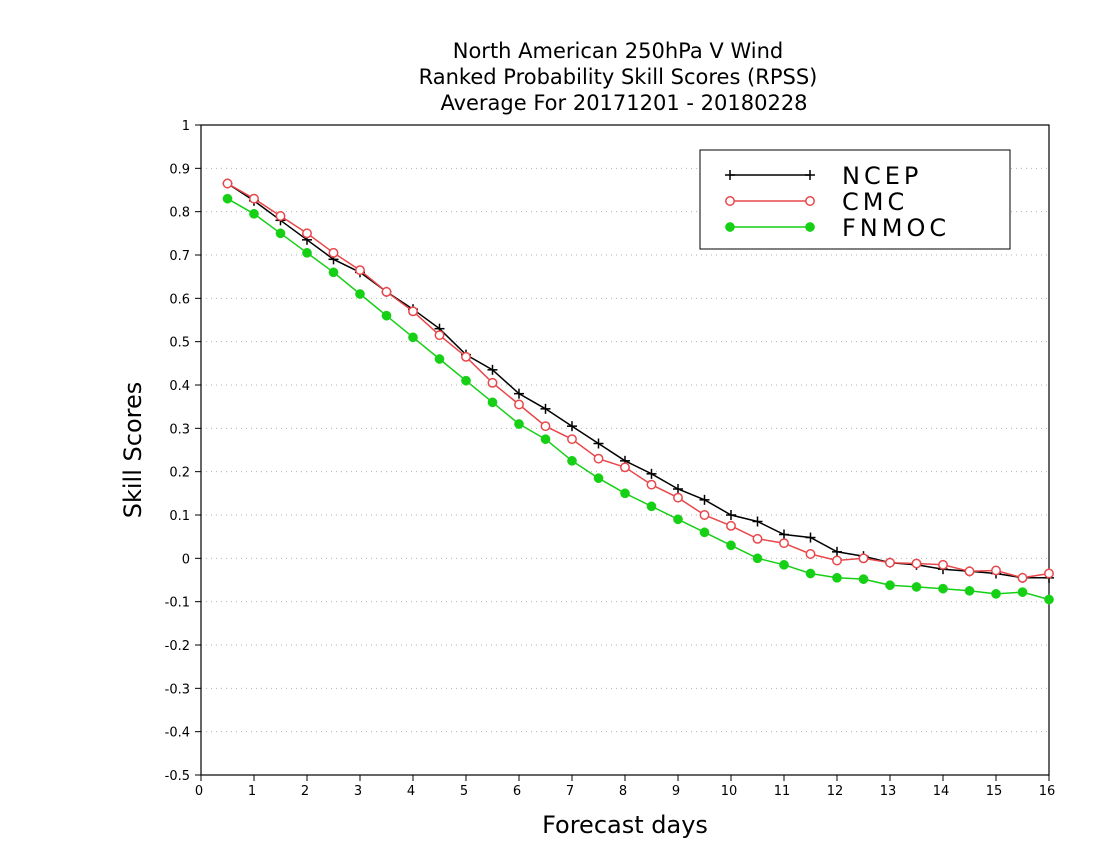  What do you see at coordinates (179, 386) in the screenshot?
I see `y-tick-label: 0.4` at bounding box center [179, 386].